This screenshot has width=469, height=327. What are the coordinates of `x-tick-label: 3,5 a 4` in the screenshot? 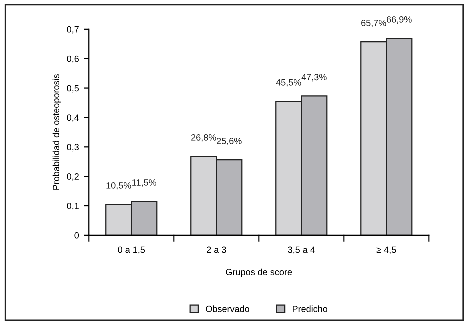 It's located at (302, 250).